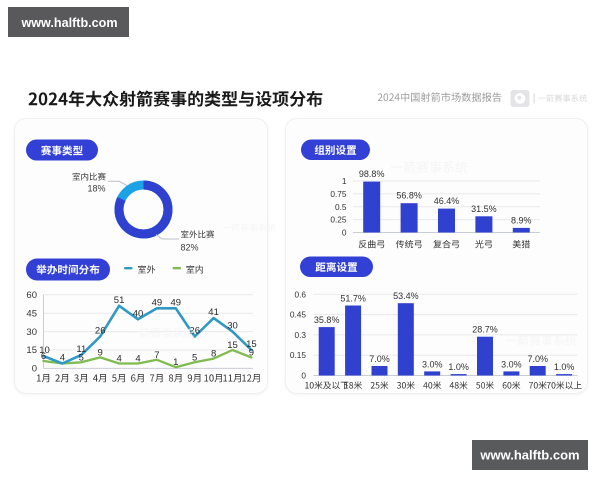  I want to click on svg-text: 18%, so click(96, 188).